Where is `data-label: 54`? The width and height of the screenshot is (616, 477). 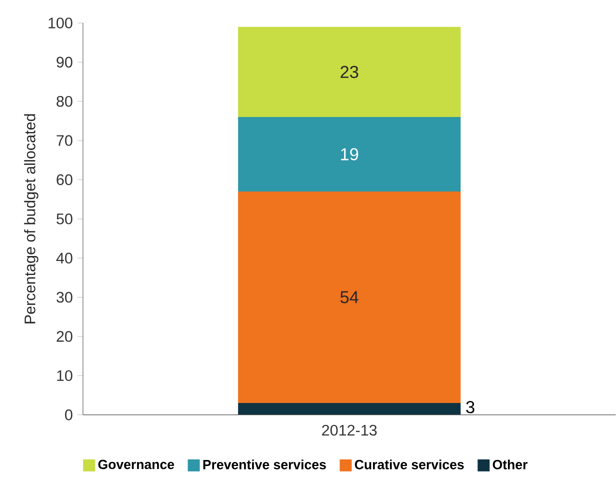 data-label: 54 is located at coordinates (349, 297).